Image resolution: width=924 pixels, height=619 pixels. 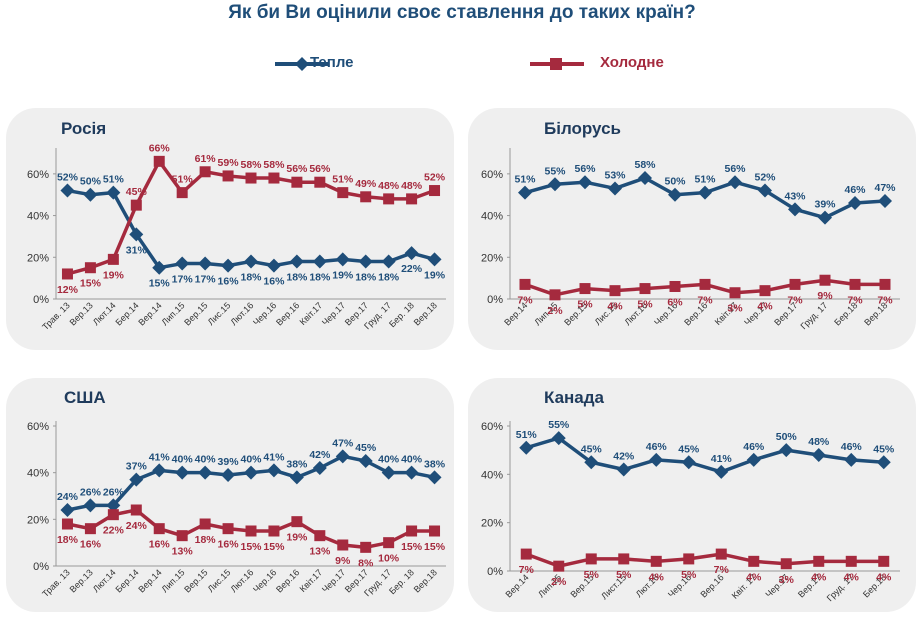 What do you see at coordinates (389, 186) in the screenshot?
I see `russia-data-label-cold: 48%` at bounding box center [389, 186].